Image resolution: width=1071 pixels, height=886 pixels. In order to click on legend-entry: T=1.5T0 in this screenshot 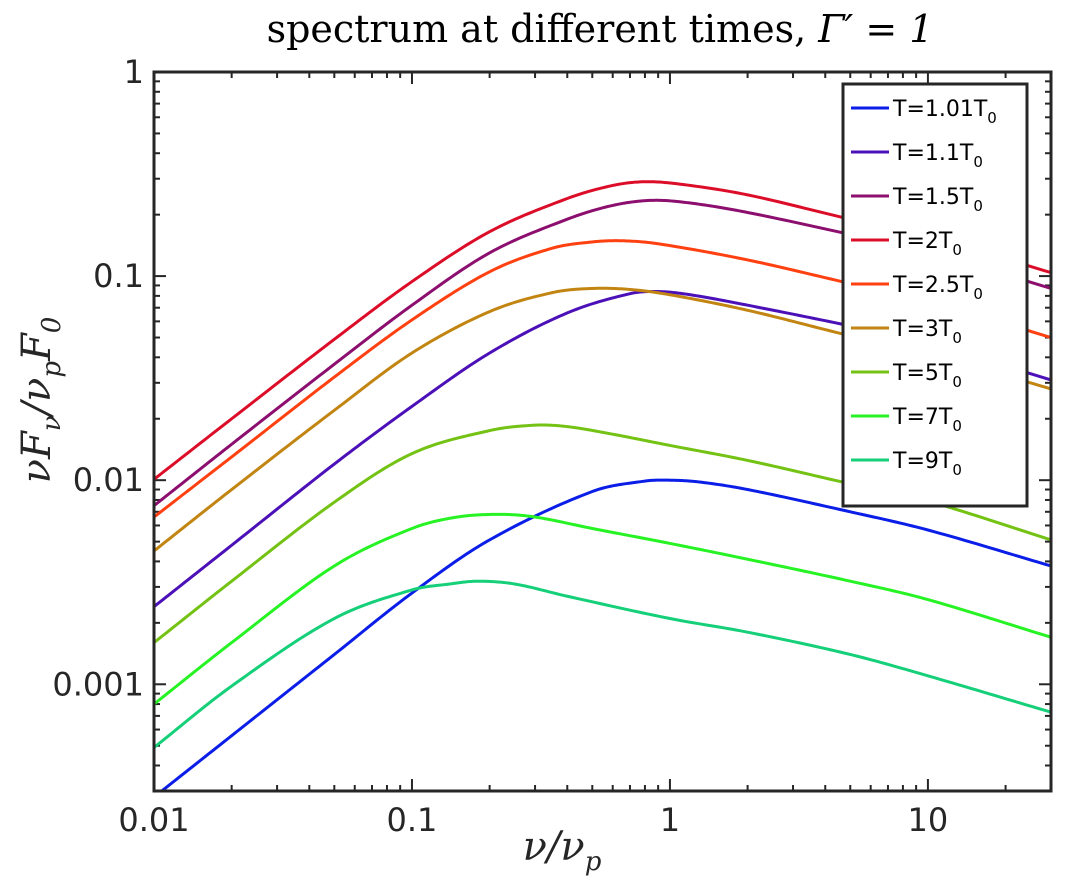, I will do `click(937, 200)`.